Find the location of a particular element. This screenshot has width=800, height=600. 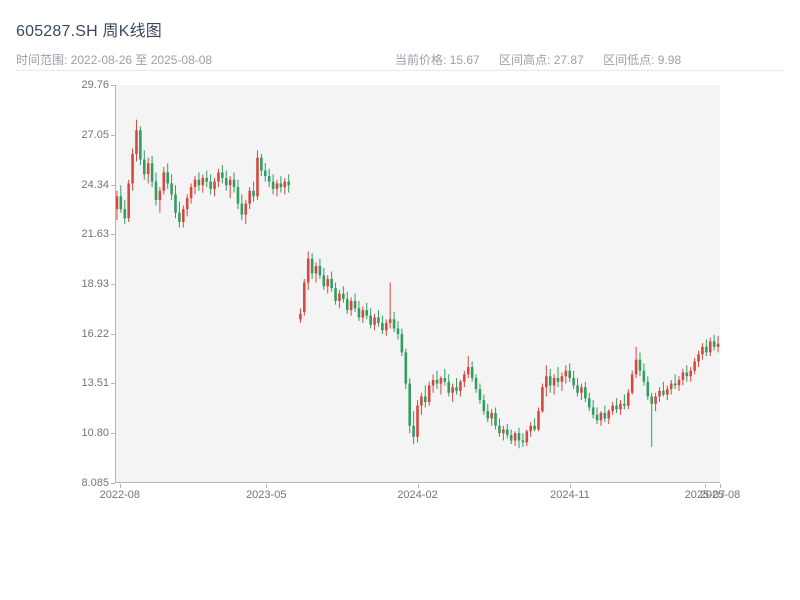

y-axis-tick-label: 13.51 is located at coordinates (95, 383).